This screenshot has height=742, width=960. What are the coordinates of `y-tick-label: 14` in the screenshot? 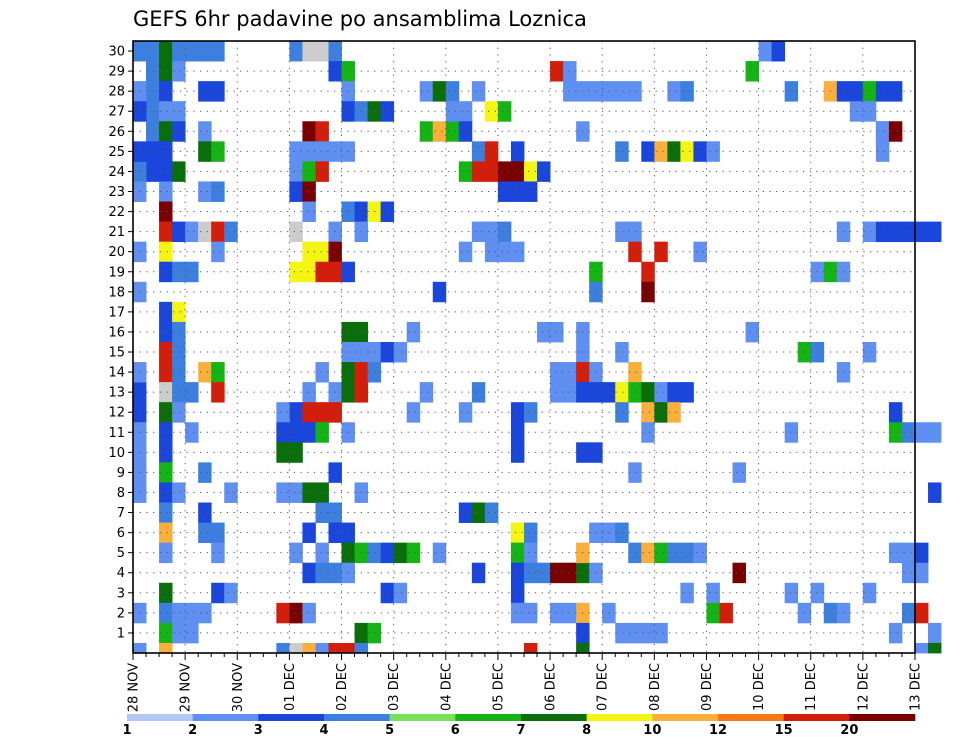 It's located at (116, 373).